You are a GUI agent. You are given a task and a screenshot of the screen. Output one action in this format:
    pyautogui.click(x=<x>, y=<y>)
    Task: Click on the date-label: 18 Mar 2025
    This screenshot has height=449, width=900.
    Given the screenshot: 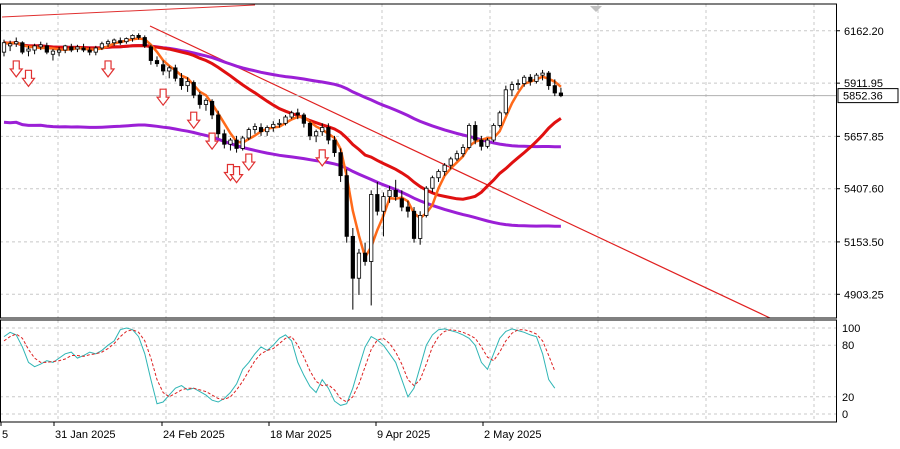 What is the action you would take?
    pyautogui.click(x=301, y=435)
    